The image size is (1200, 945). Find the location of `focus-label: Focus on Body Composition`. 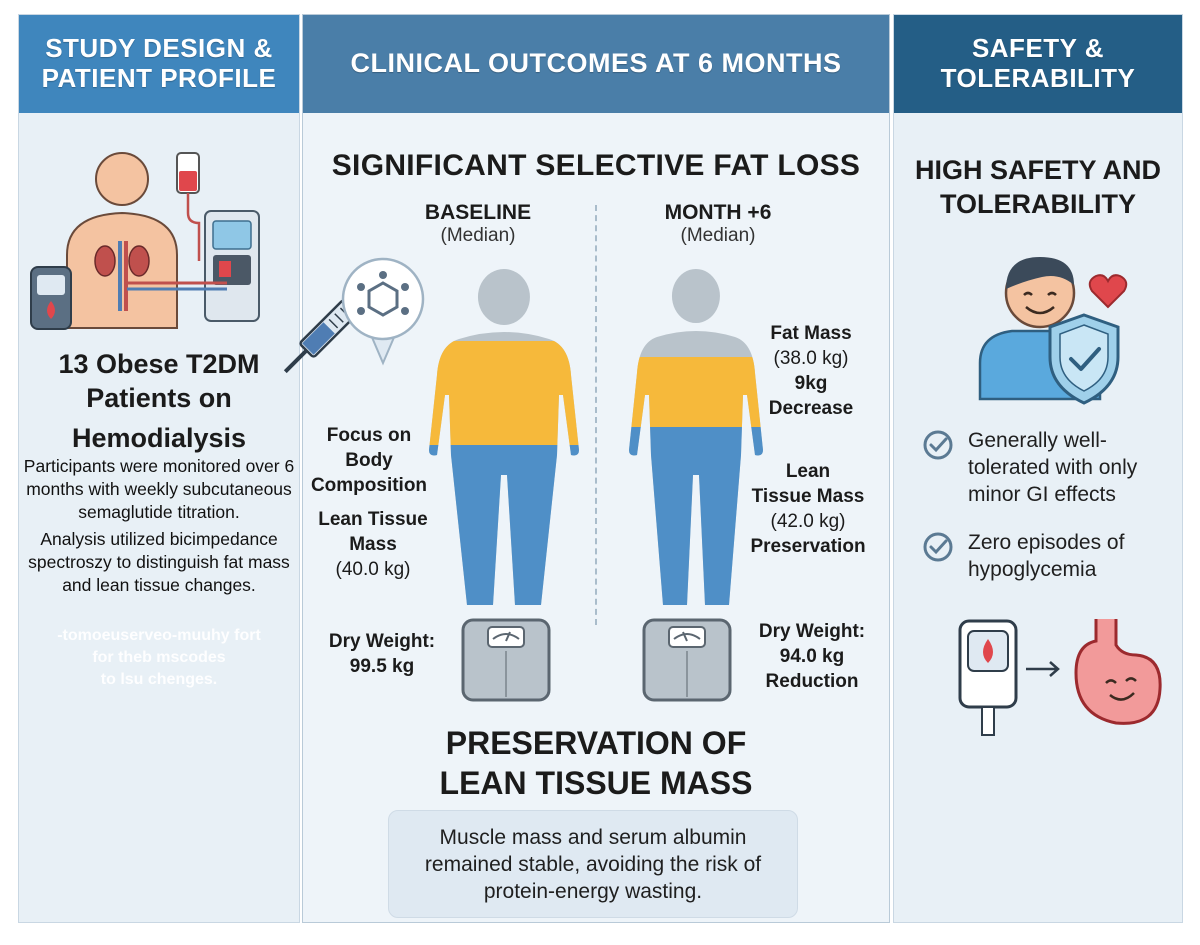

focus-label: Focus on Body Composition is located at coordinates (369, 460).